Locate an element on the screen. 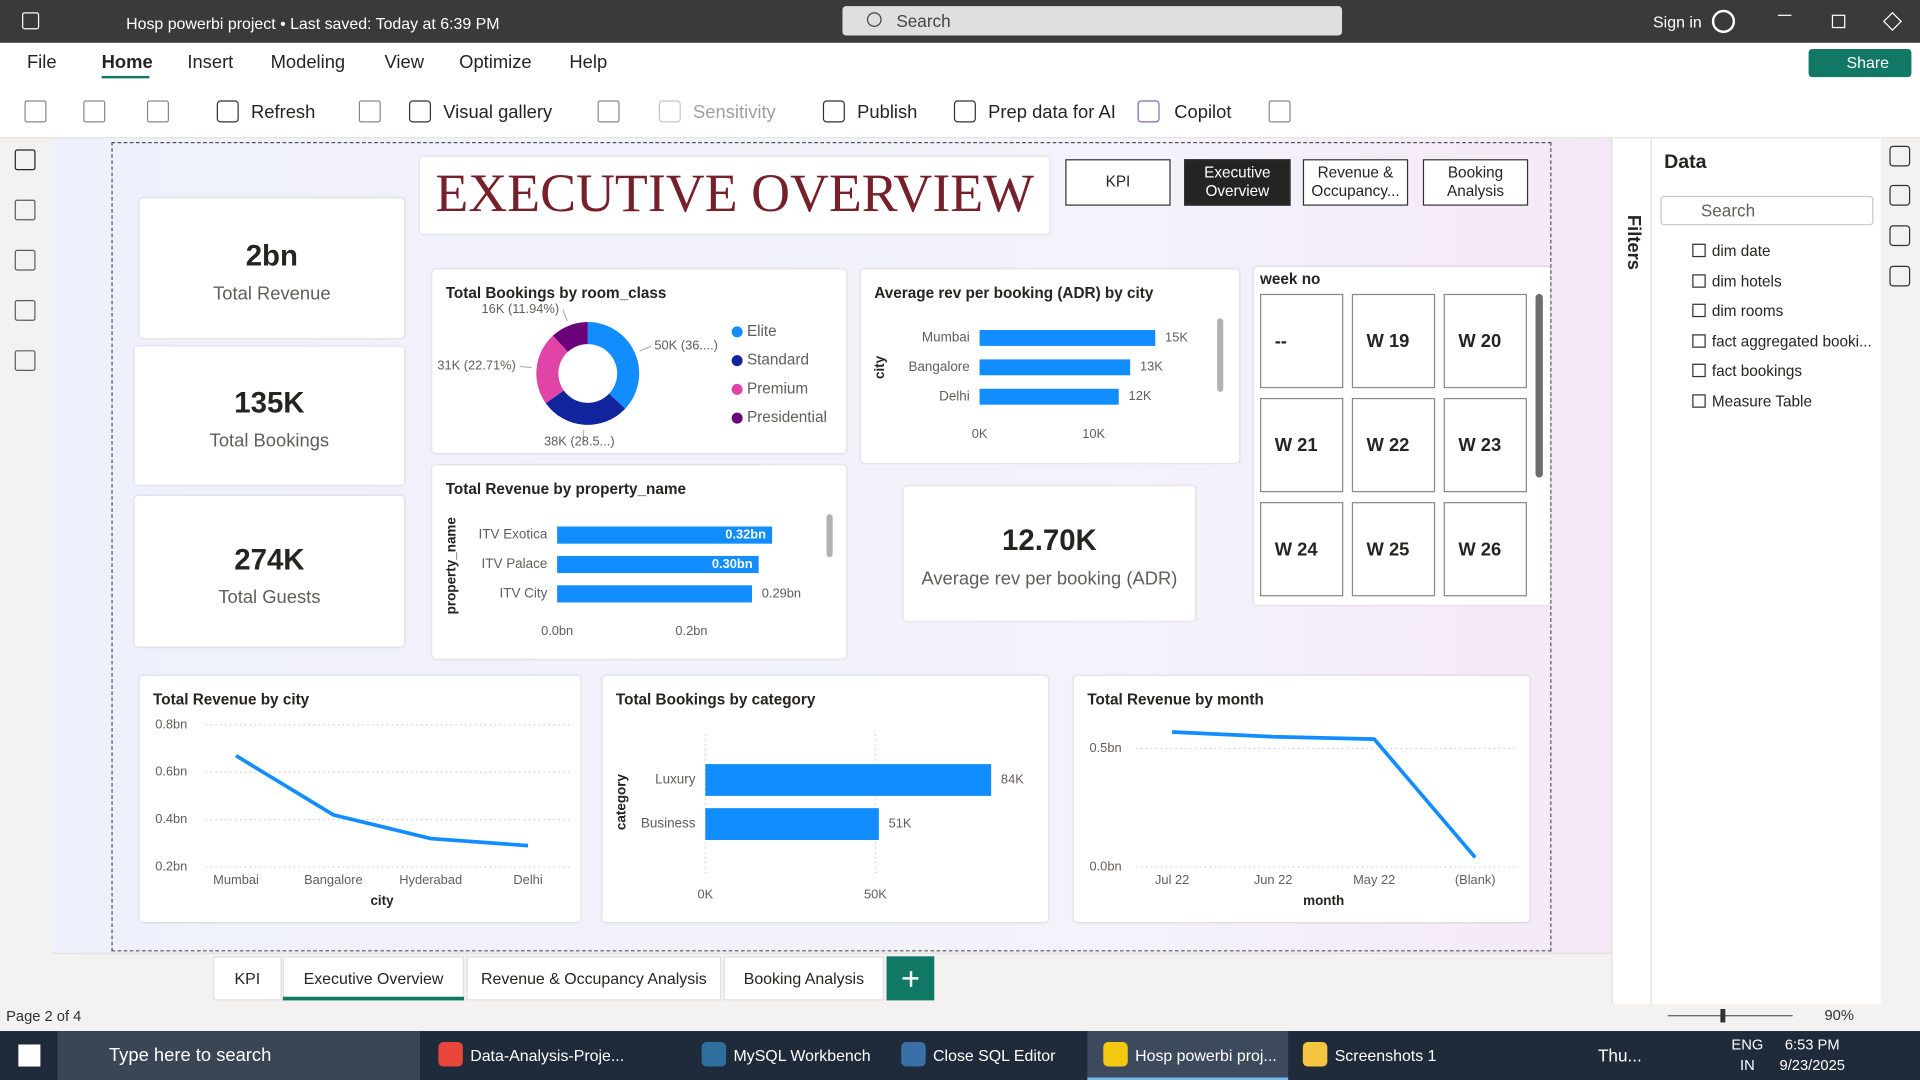 The image size is (1920, 1080). nav-label: Executive Overview is located at coordinates (1237, 182).